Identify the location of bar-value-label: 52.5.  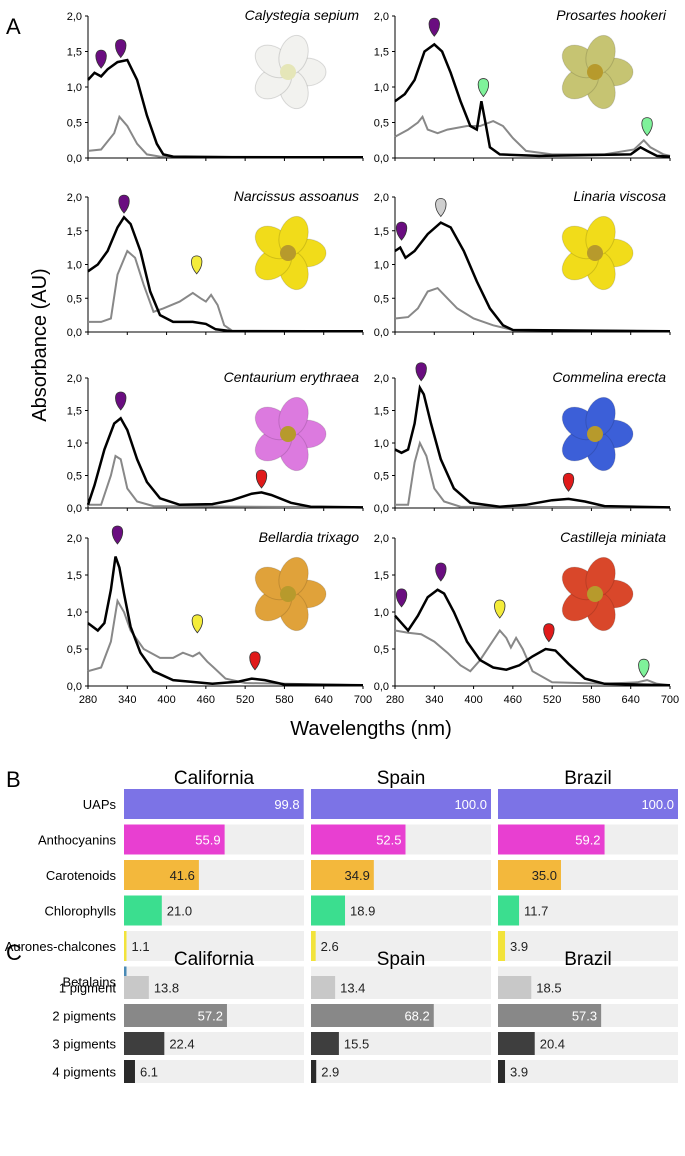
(388, 840).